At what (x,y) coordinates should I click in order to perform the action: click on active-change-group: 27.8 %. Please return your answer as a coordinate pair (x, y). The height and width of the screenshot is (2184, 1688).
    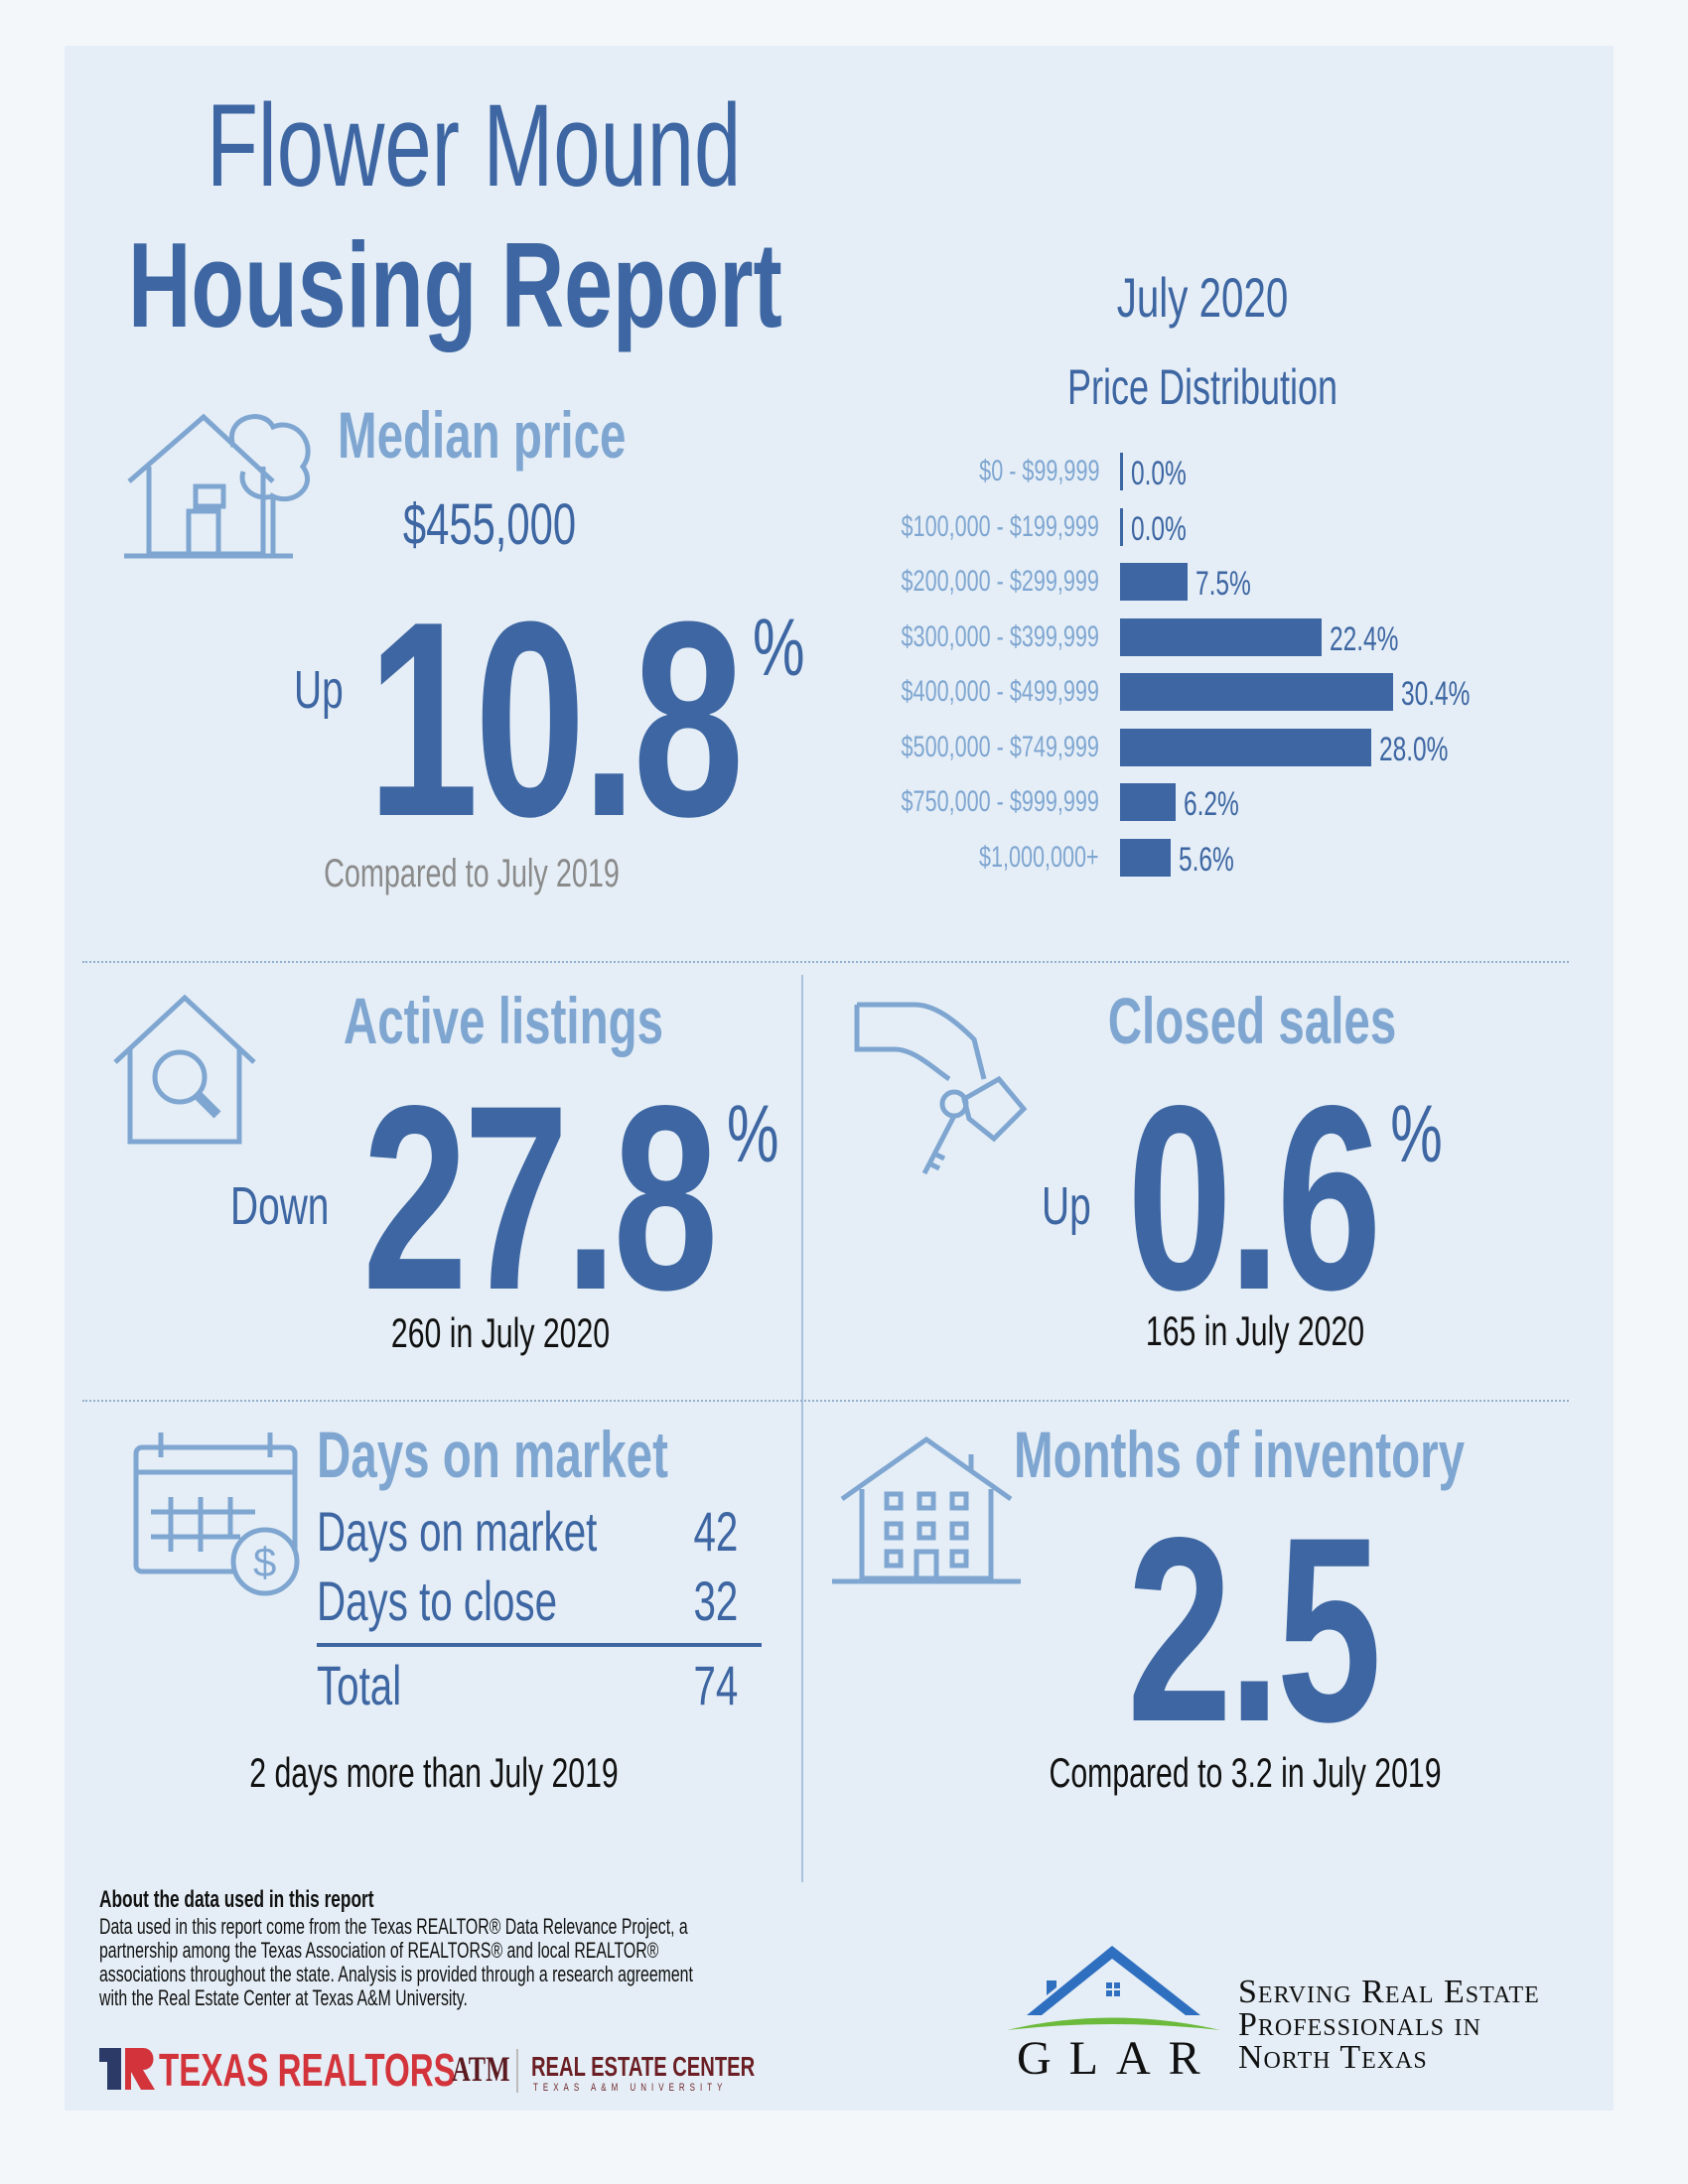
    Looking at the image, I should click on (570, 1198).